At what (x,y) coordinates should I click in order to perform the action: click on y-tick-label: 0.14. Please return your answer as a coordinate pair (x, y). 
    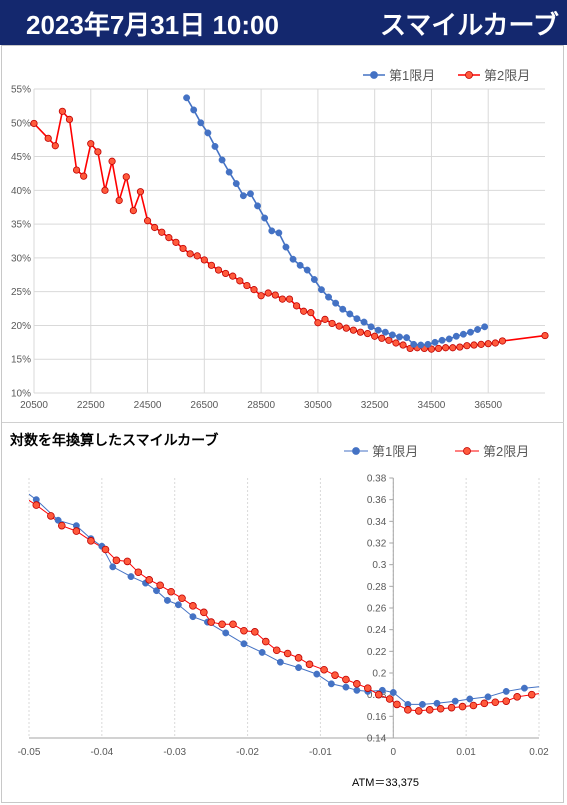
    Looking at the image, I should click on (377, 739).